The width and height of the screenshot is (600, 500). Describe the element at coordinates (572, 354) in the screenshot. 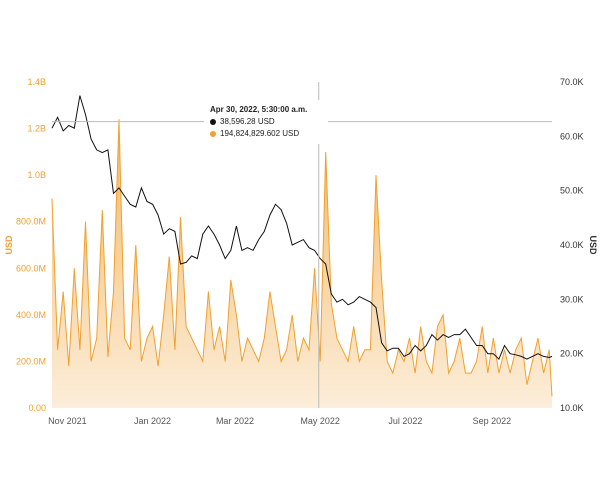

I see `y-right-tick-label: 20.0K` at that location.